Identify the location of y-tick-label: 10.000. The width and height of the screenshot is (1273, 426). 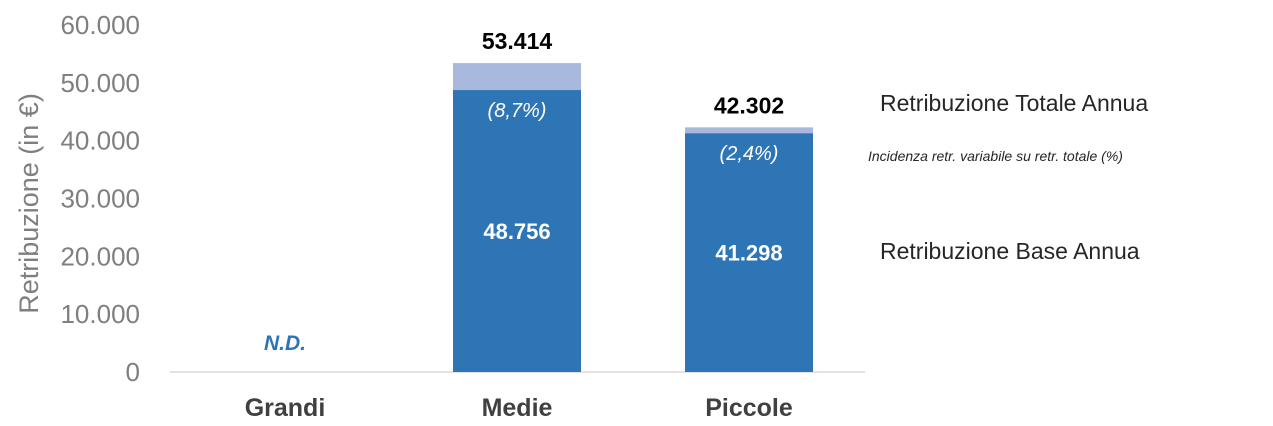
(100, 314).